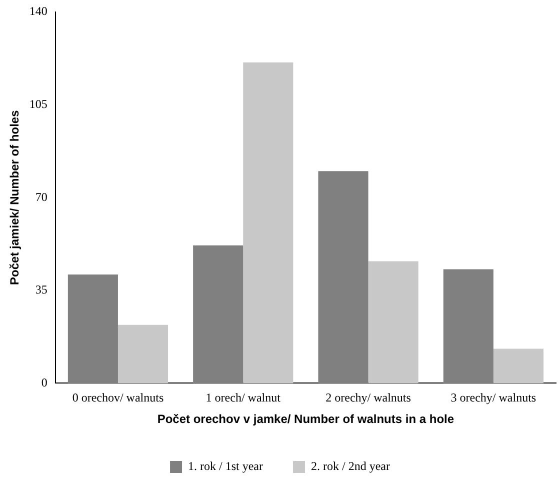 This screenshot has height=487, width=560. Describe the element at coordinates (226, 466) in the screenshot. I see `legend-label: 1. rok / 1st year` at that location.